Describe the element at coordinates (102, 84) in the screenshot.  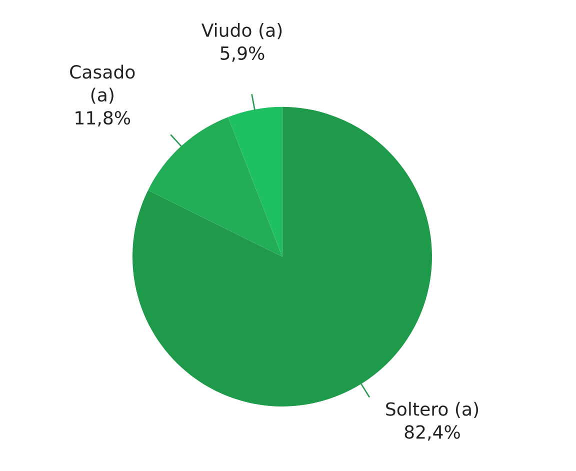
I see `slice-label: Casado (a)` at that location.